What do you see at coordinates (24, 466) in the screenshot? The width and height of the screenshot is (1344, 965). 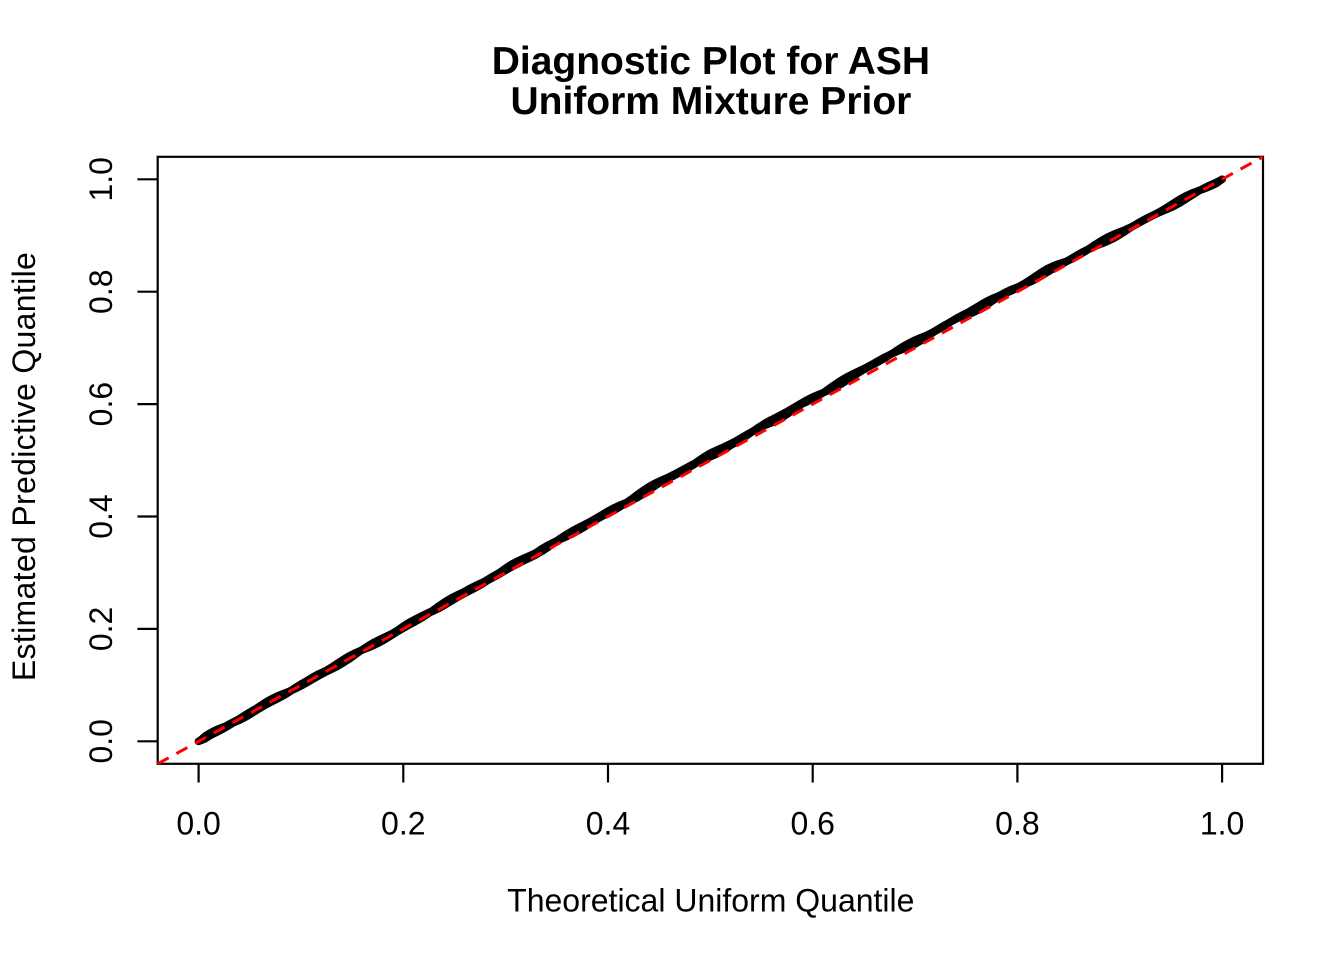 I see `svg-text: Estimated Predictive Quantile` at bounding box center [24, 466].